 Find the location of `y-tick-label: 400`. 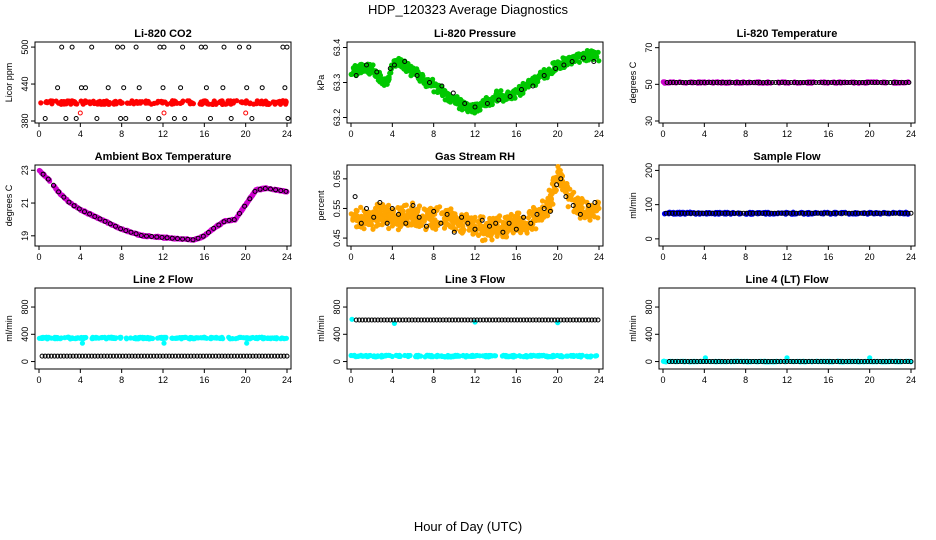

y-tick-label: 400 is located at coordinates (337, 334).